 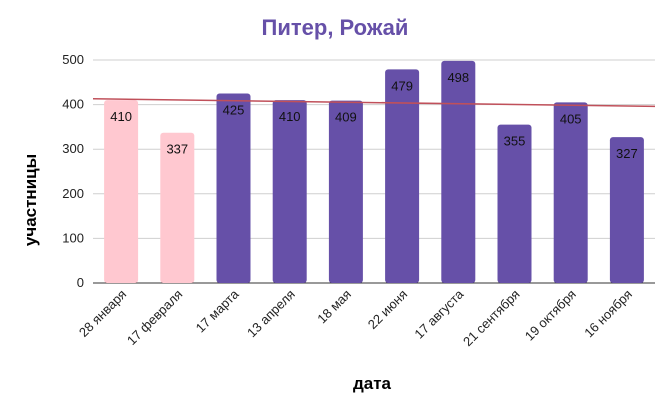 What do you see at coordinates (73, 104) in the screenshot?
I see `y-tick-label: 400` at bounding box center [73, 104].